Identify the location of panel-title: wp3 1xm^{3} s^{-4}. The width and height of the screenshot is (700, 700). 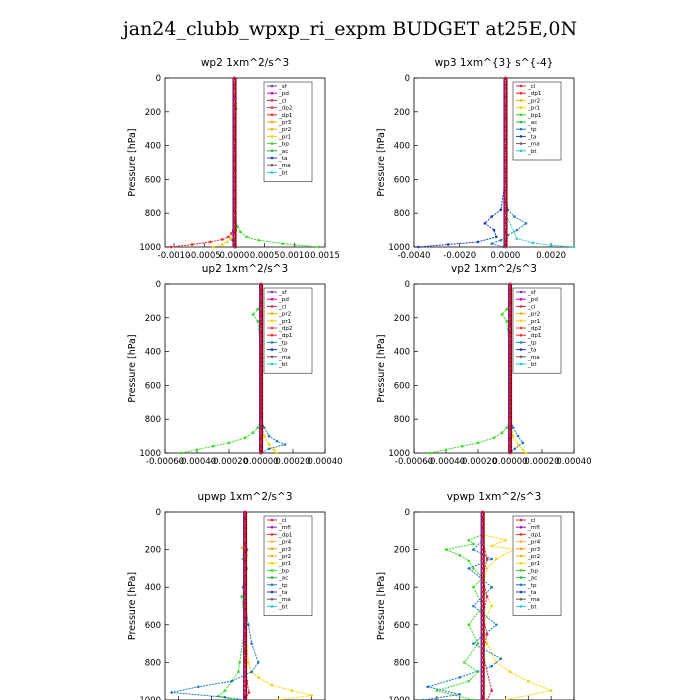
(494, 63).